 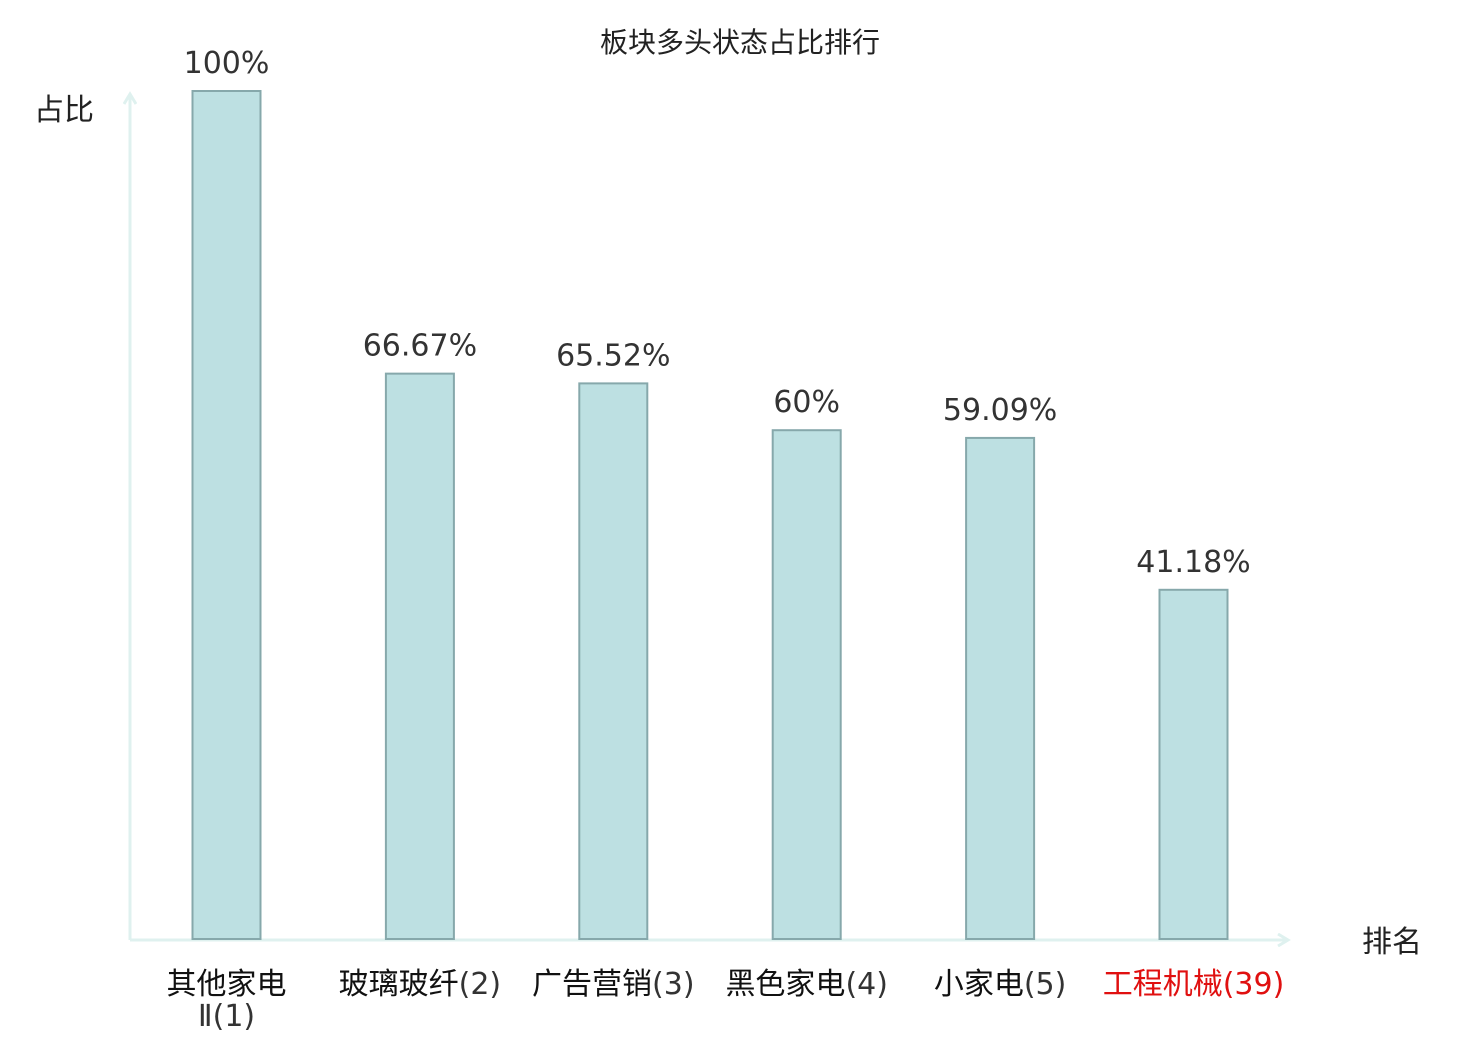 What do you see at coordinates (979, 984) in the screenshot?
I see `category-name-5: 小家电` at bounding box center [979, 984].